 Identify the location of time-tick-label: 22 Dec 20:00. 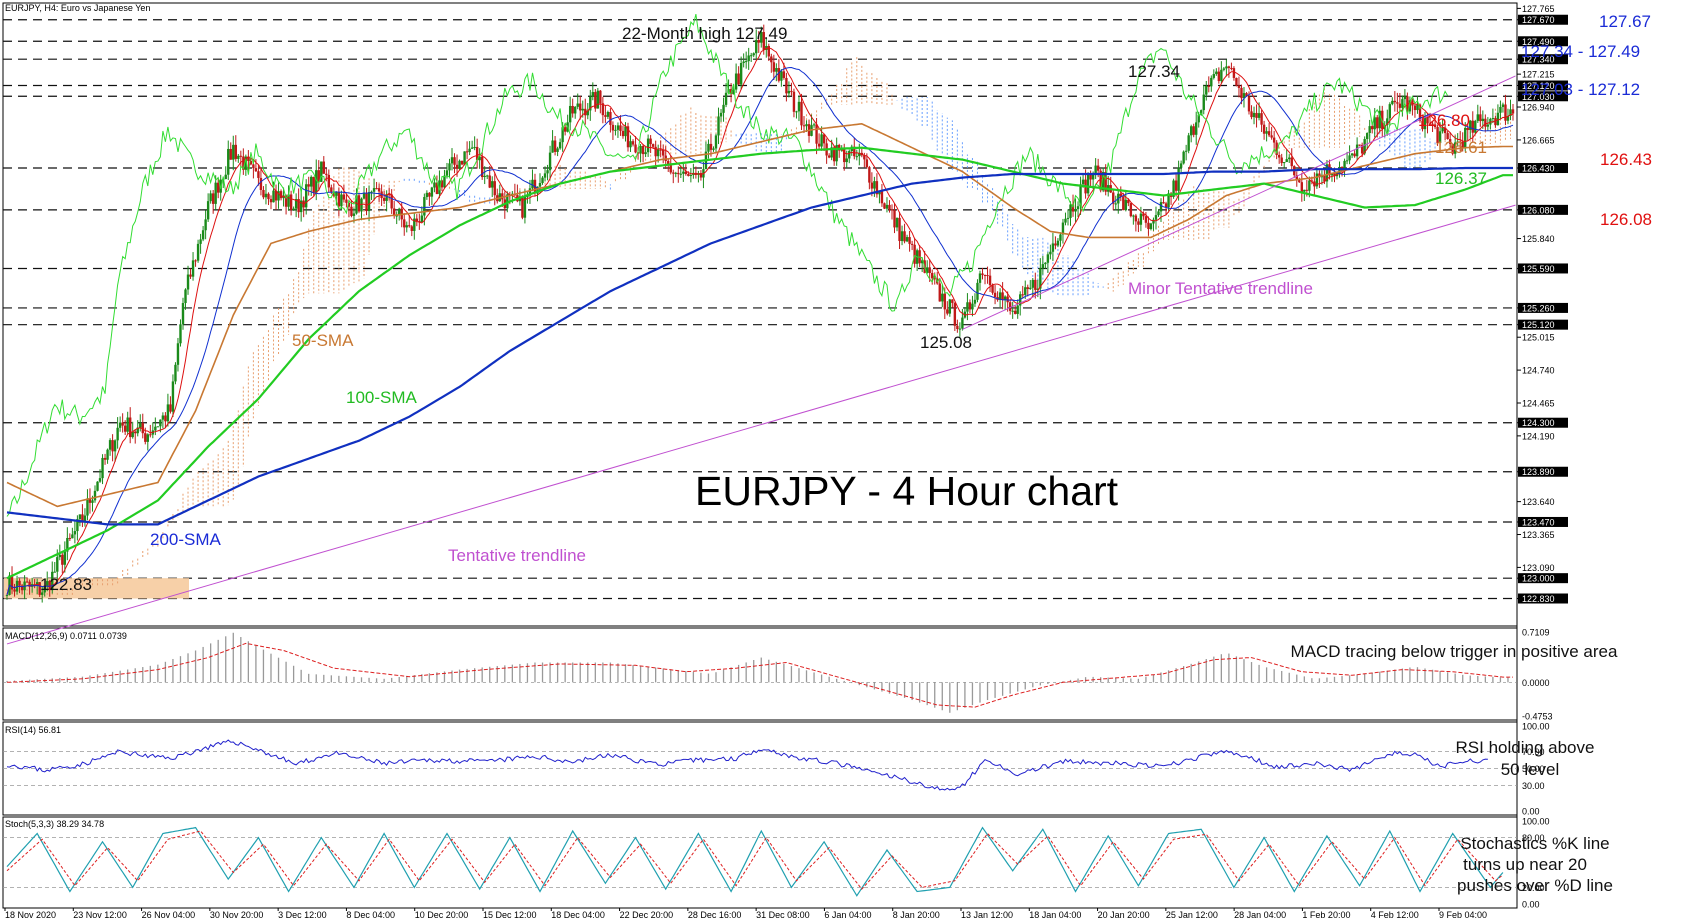
(647, 914).